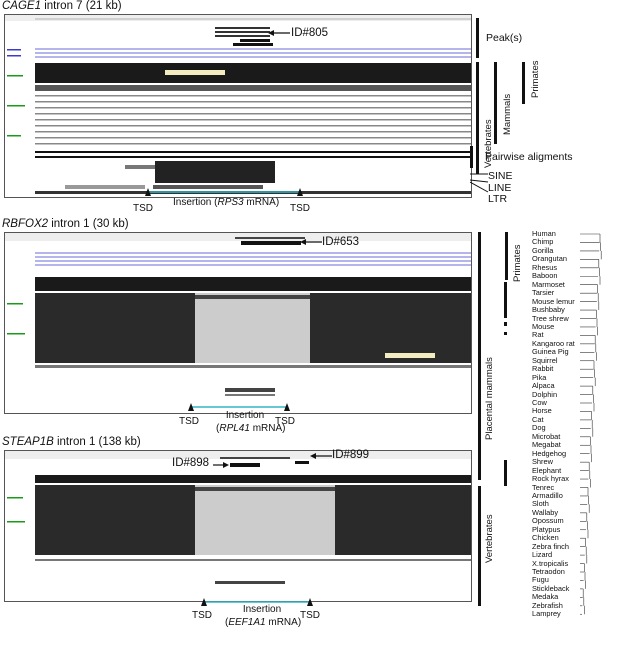 The height and width of the screenshot is (669, 617). What do you see at coordinates (263, 622) in the screenshot?
I see `panel-3-insertion-sub: (EEF1A1 mRNA)` at bounding box center [263, 622].